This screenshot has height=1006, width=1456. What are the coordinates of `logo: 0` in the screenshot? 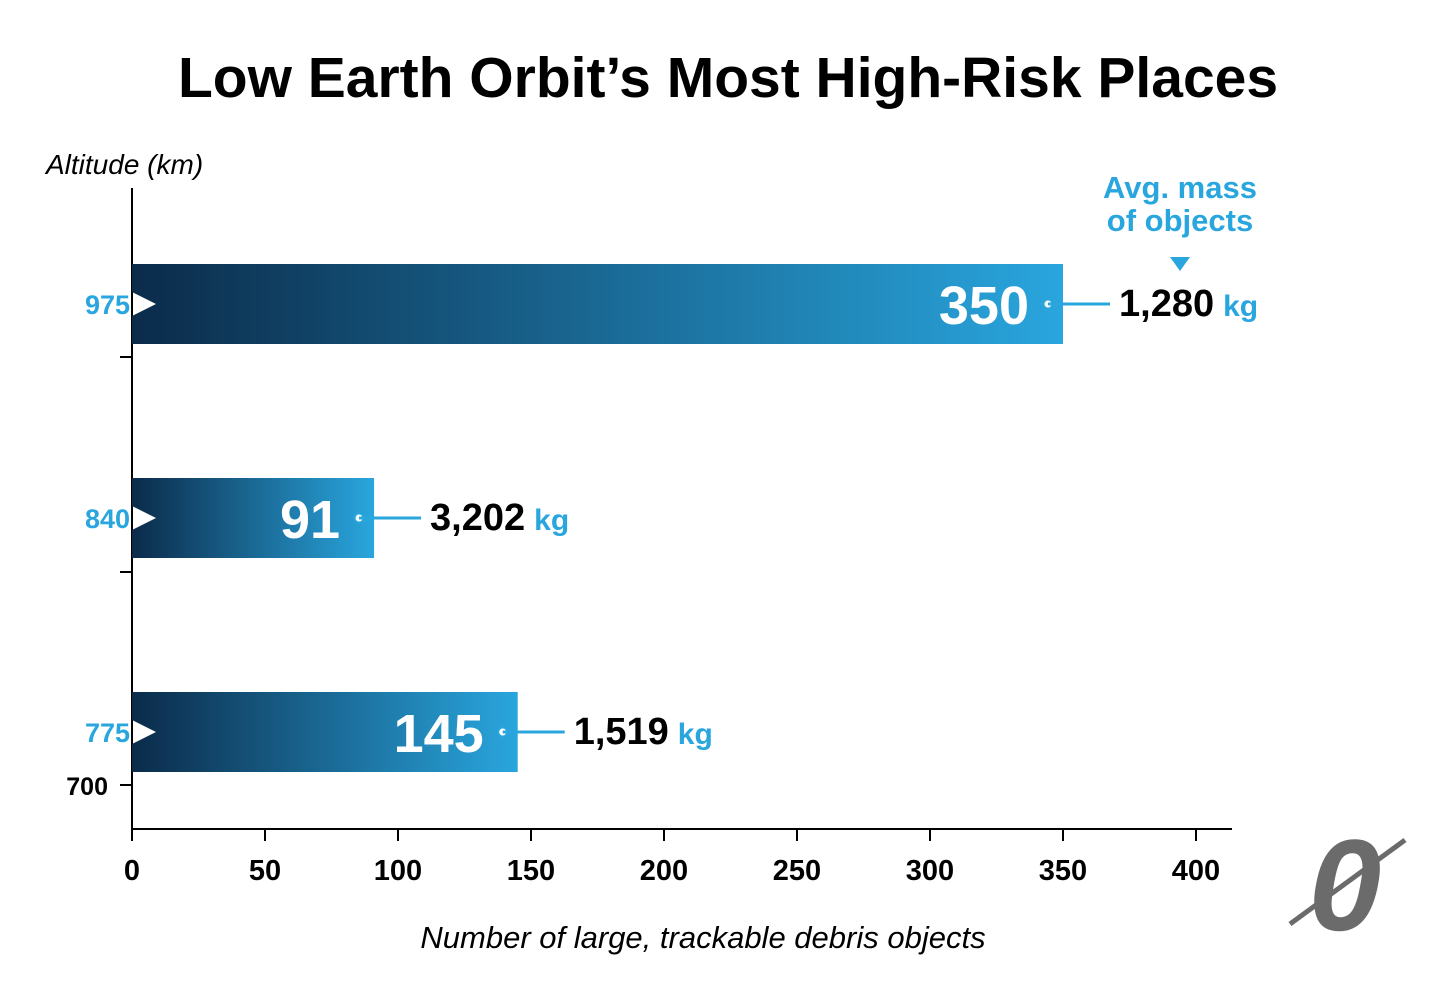 It's located at (1347, 885).